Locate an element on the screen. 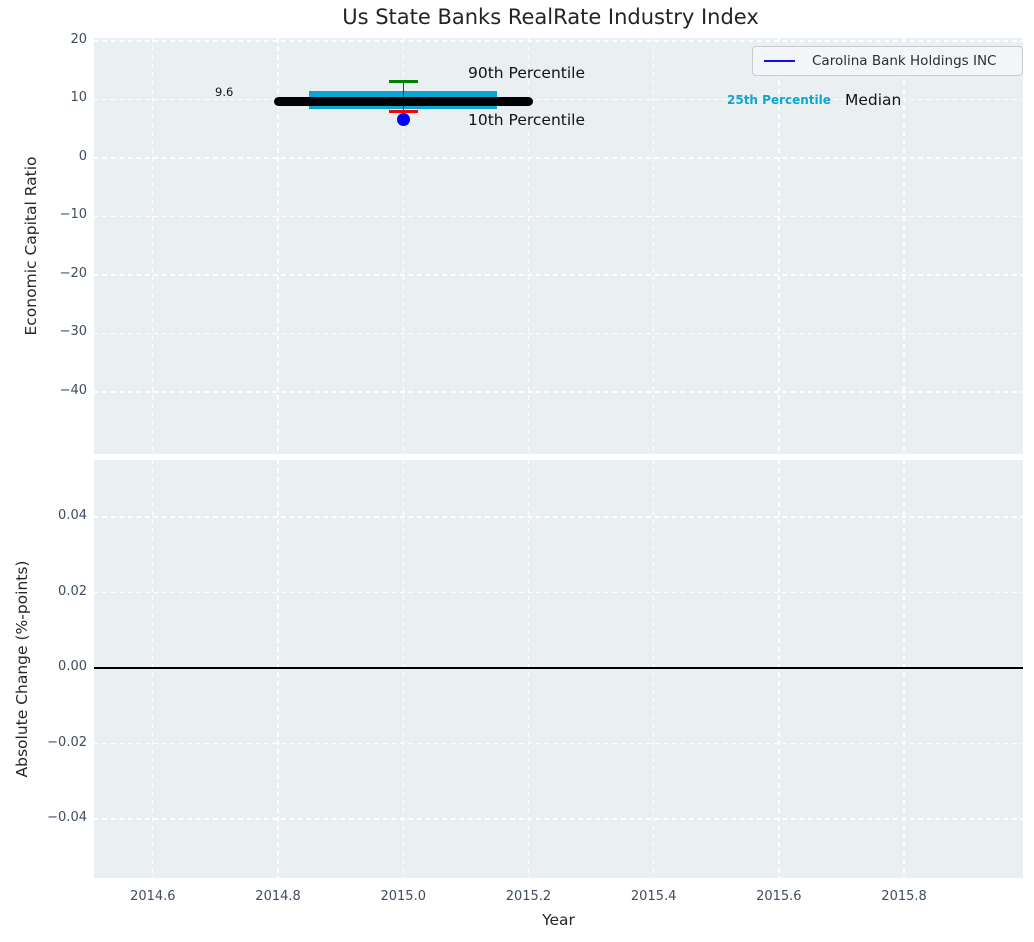 This screenshot has width=1034, height=942. annotation-10th-percentile: 10th Percentile is located at coordinates (527, 120).